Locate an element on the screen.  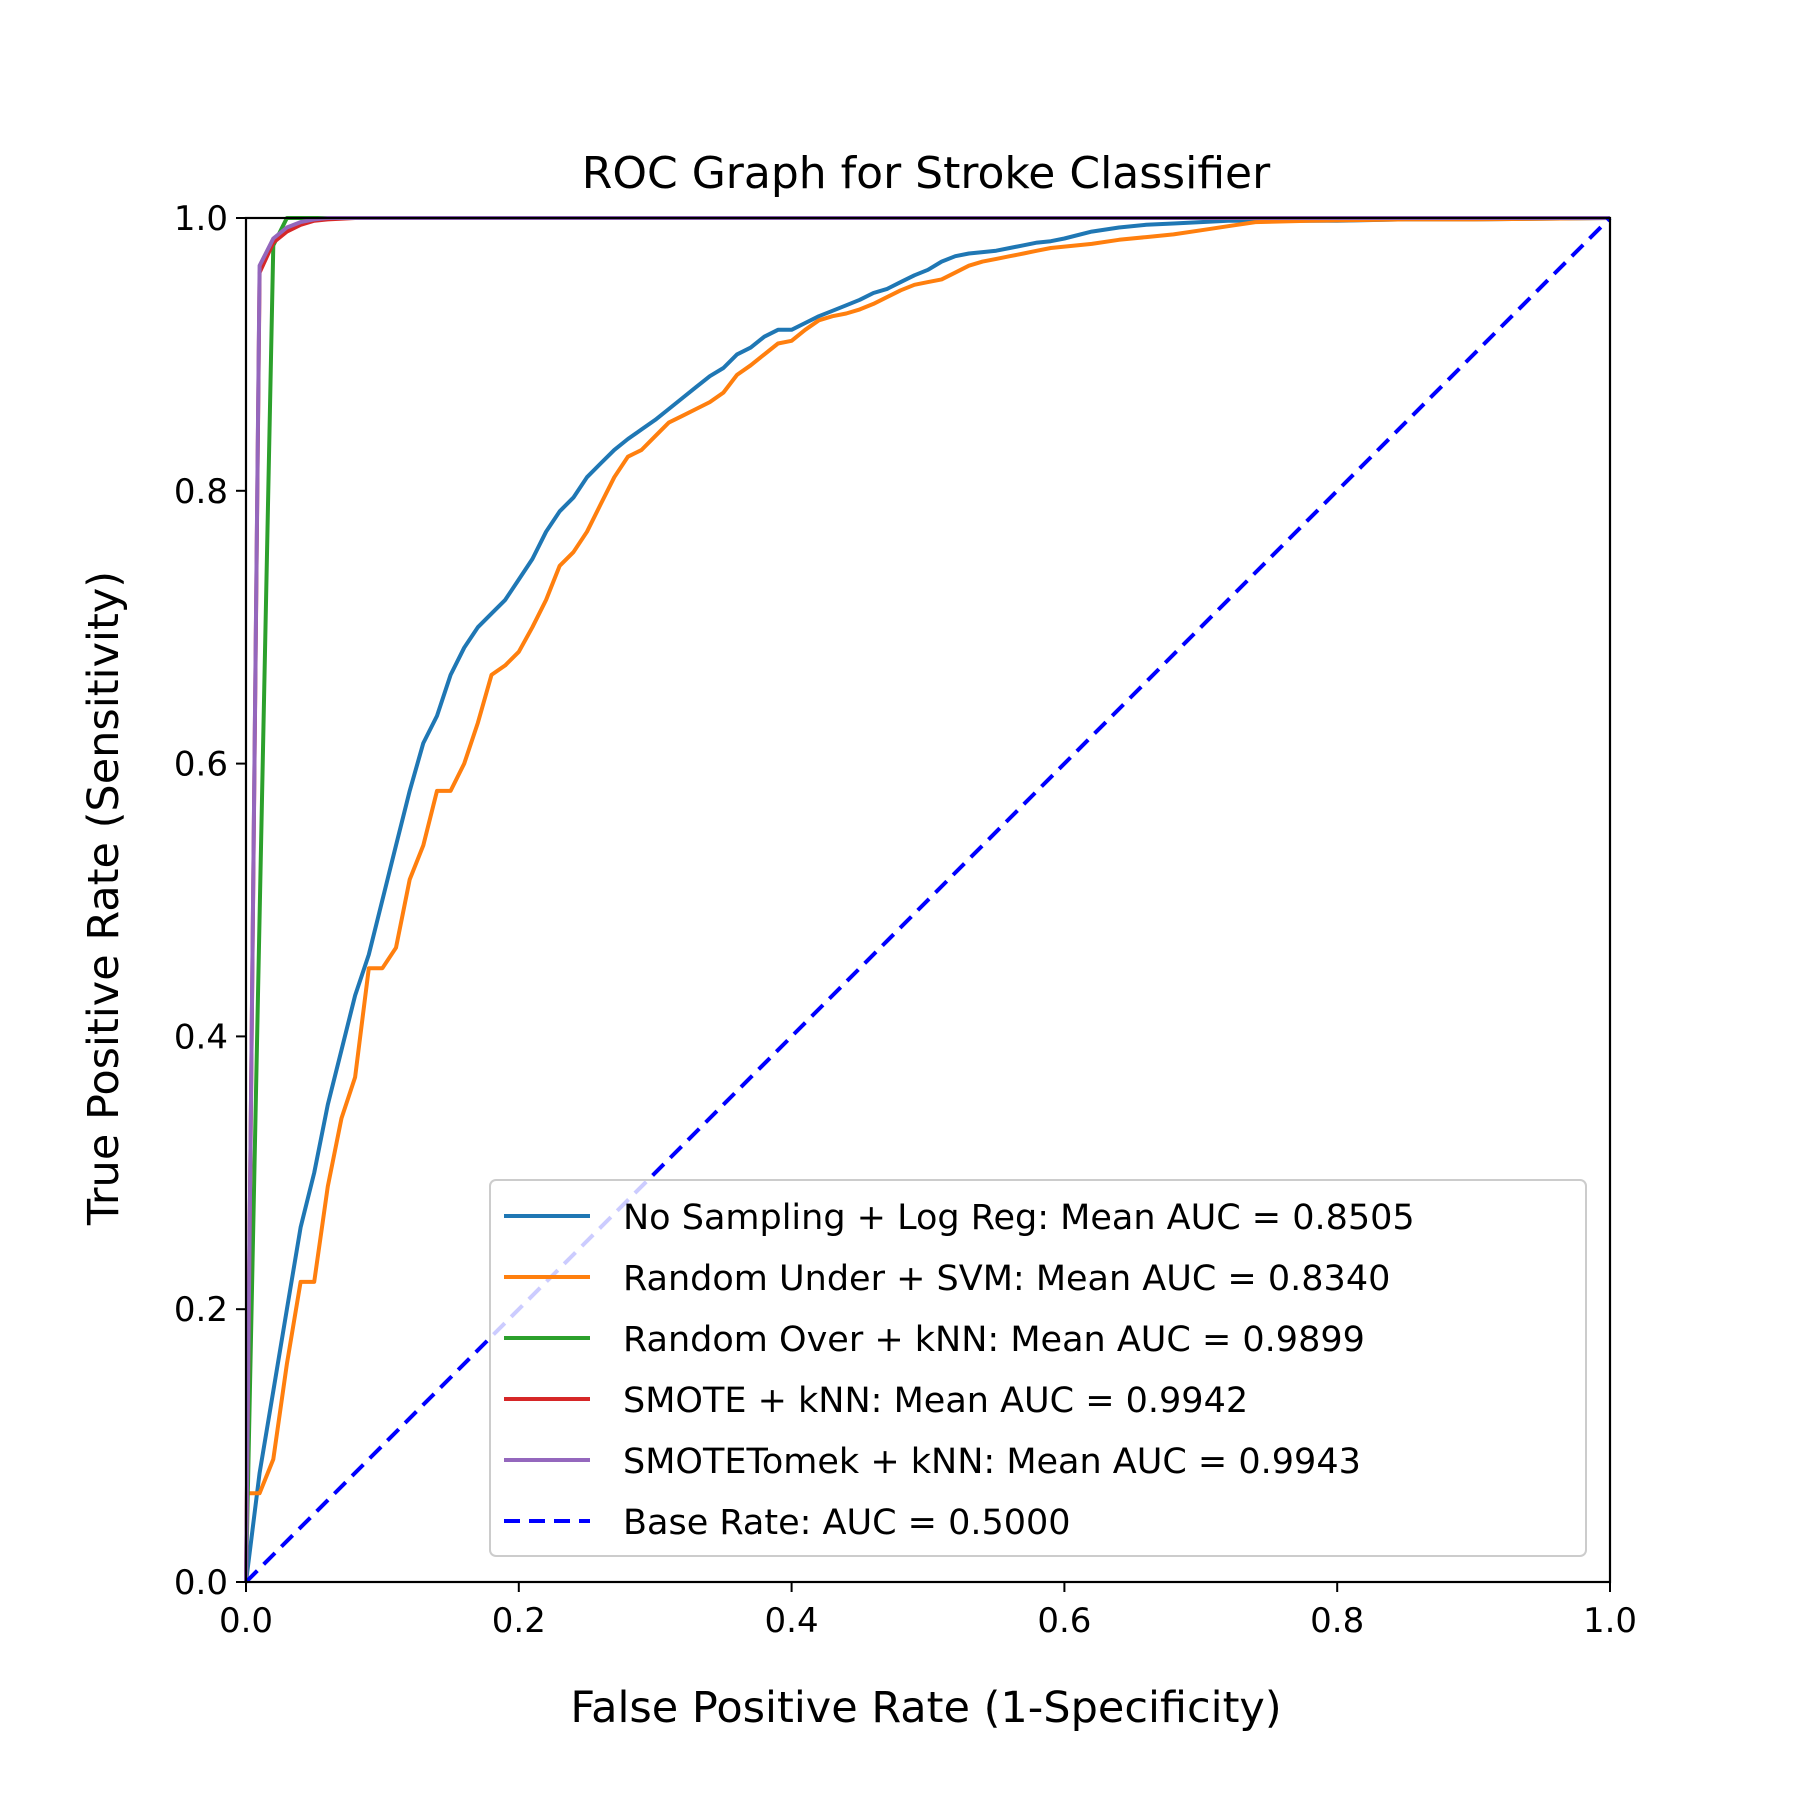
y-tick-label: 0.0 is located at coordinates (201, 1583).